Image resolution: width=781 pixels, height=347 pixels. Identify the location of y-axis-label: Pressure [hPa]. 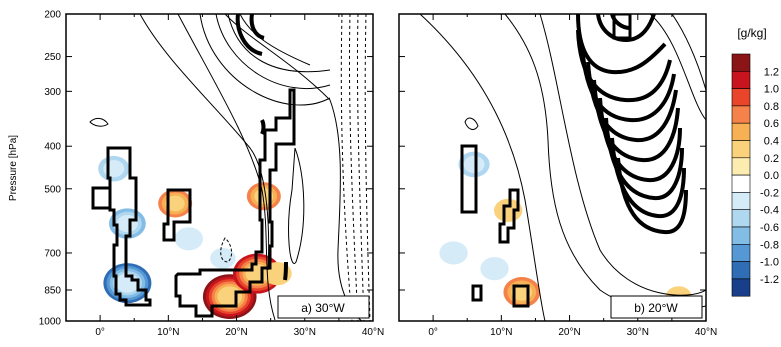
(13, 168).